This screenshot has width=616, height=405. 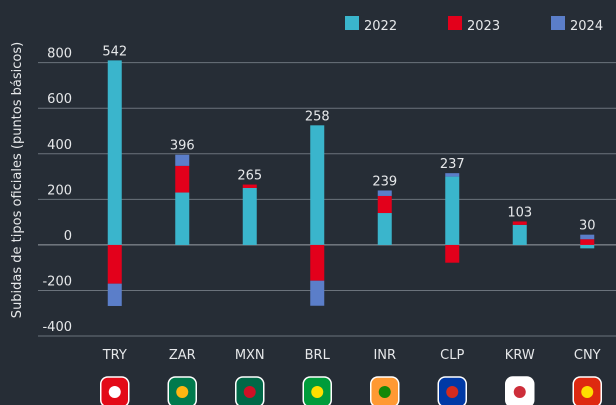 What do you see at coordinates (57, 327) in the screenshot?
I see `y-tick-label: -400` at bounding box center [57, 327].